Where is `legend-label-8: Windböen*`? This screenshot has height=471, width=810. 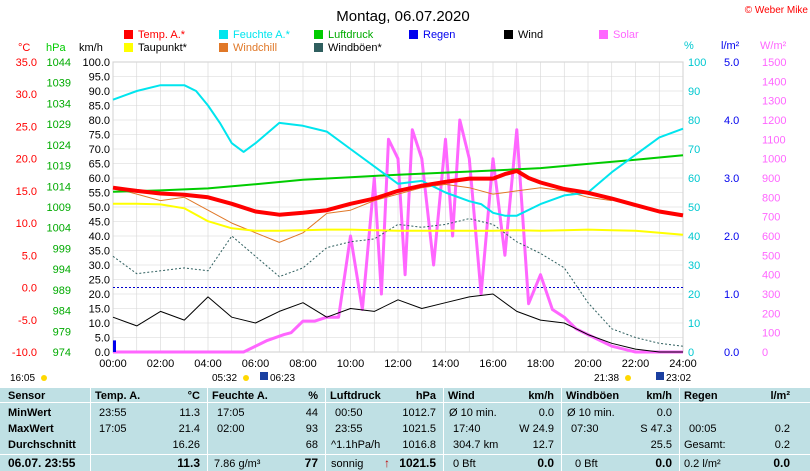 legend-label-8: Windböen* is located at coordinates (355, 48).